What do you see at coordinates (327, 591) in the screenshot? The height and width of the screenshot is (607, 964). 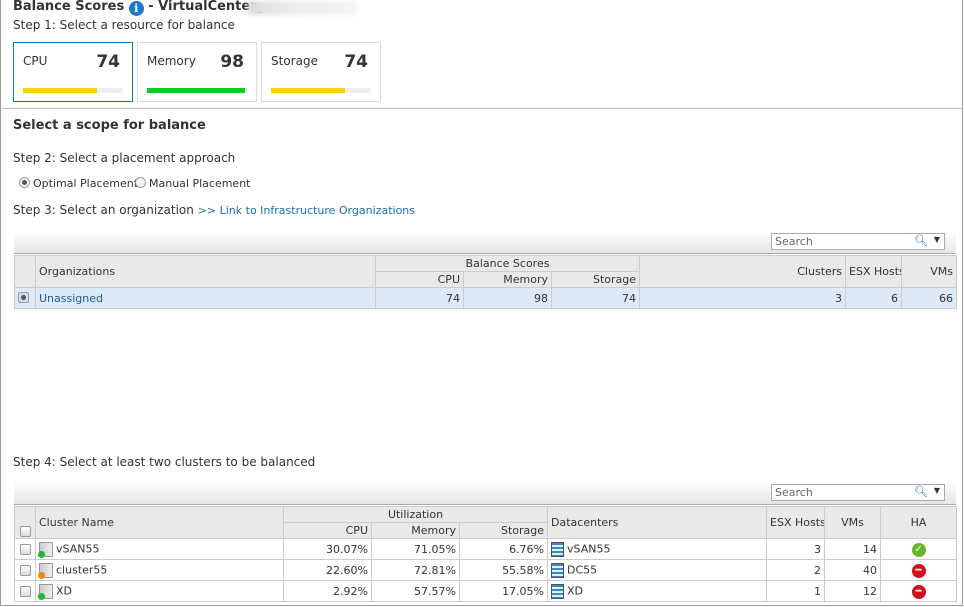 I see `cell-cpu: 2.92%` at bounding box center [327, 591].